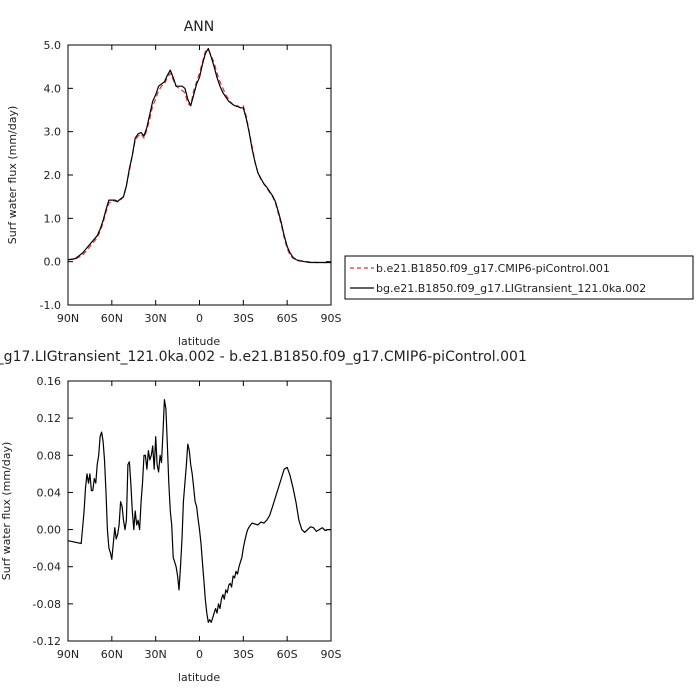 This screenshot has width=700, height=700. What do you see at coordinates (49, 381) in the screenshot?
I see `y-tick-label: 0.16` at bounding box center [49, 381].